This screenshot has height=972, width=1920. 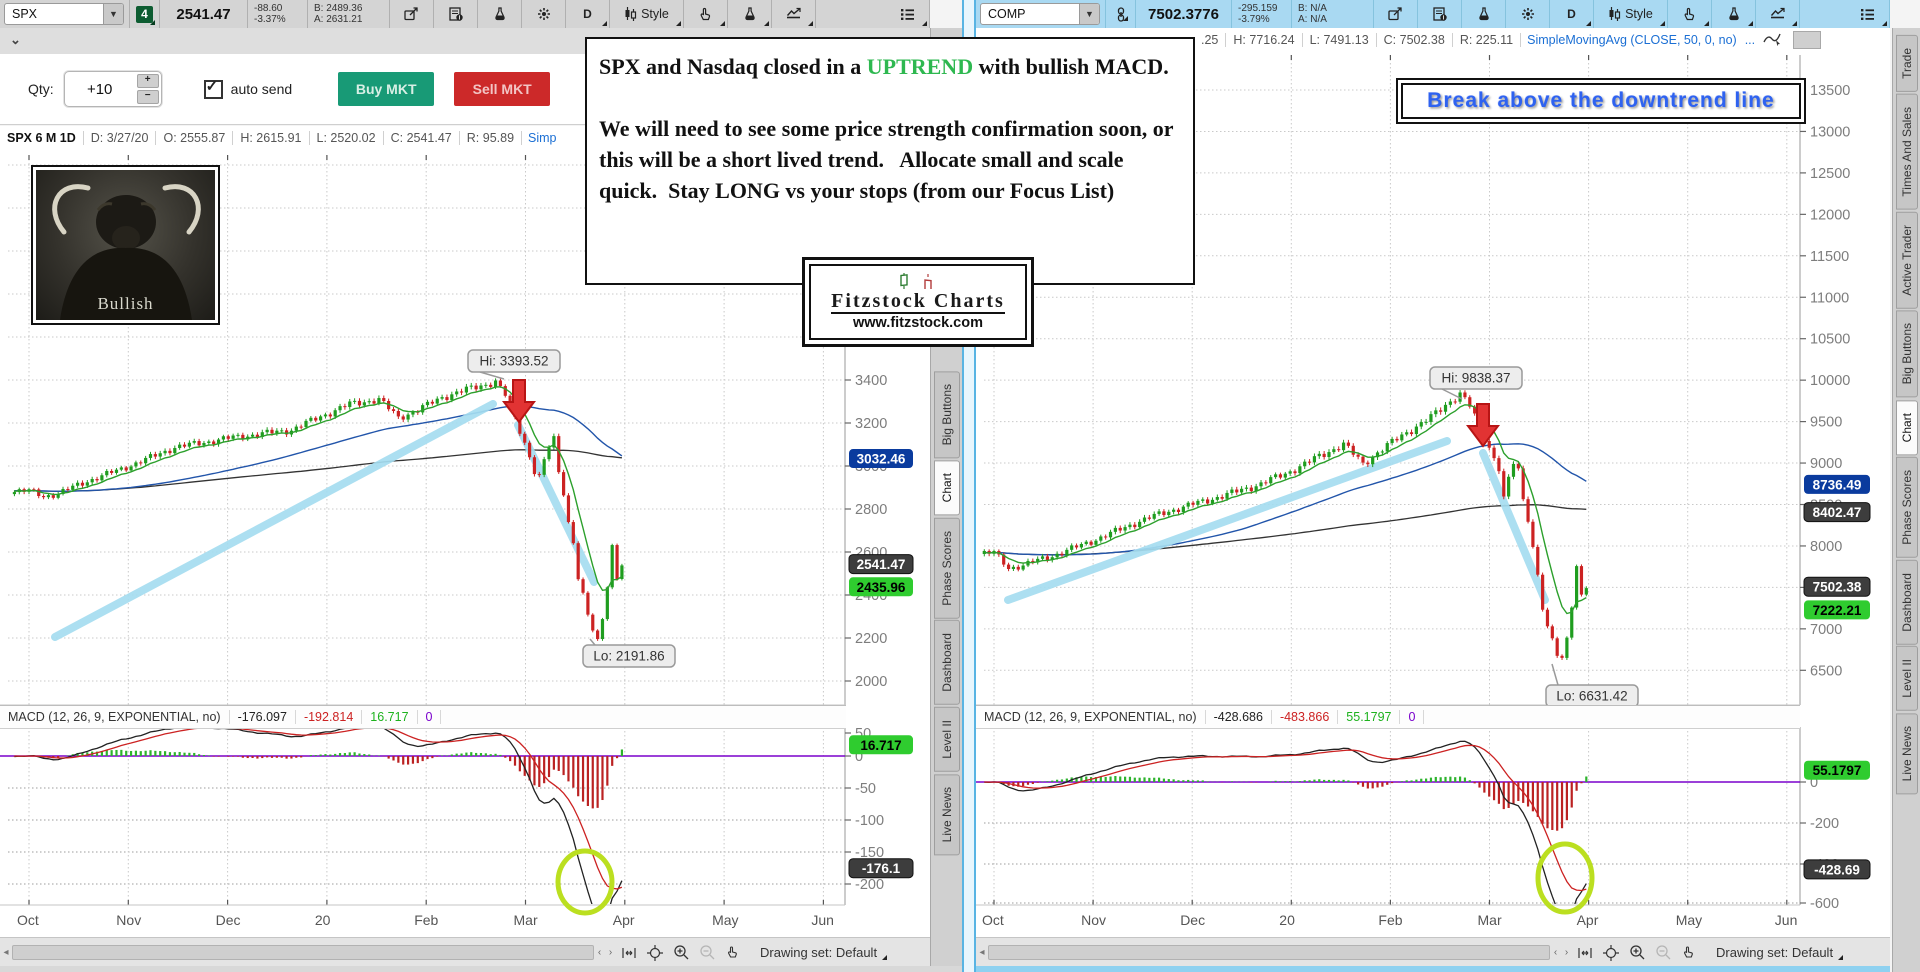 What do you see at coordinates (1907, 151) in the screenshot?
I see `tab-times-and-sales: Times And Sales` at bounding box center [1907, 151].